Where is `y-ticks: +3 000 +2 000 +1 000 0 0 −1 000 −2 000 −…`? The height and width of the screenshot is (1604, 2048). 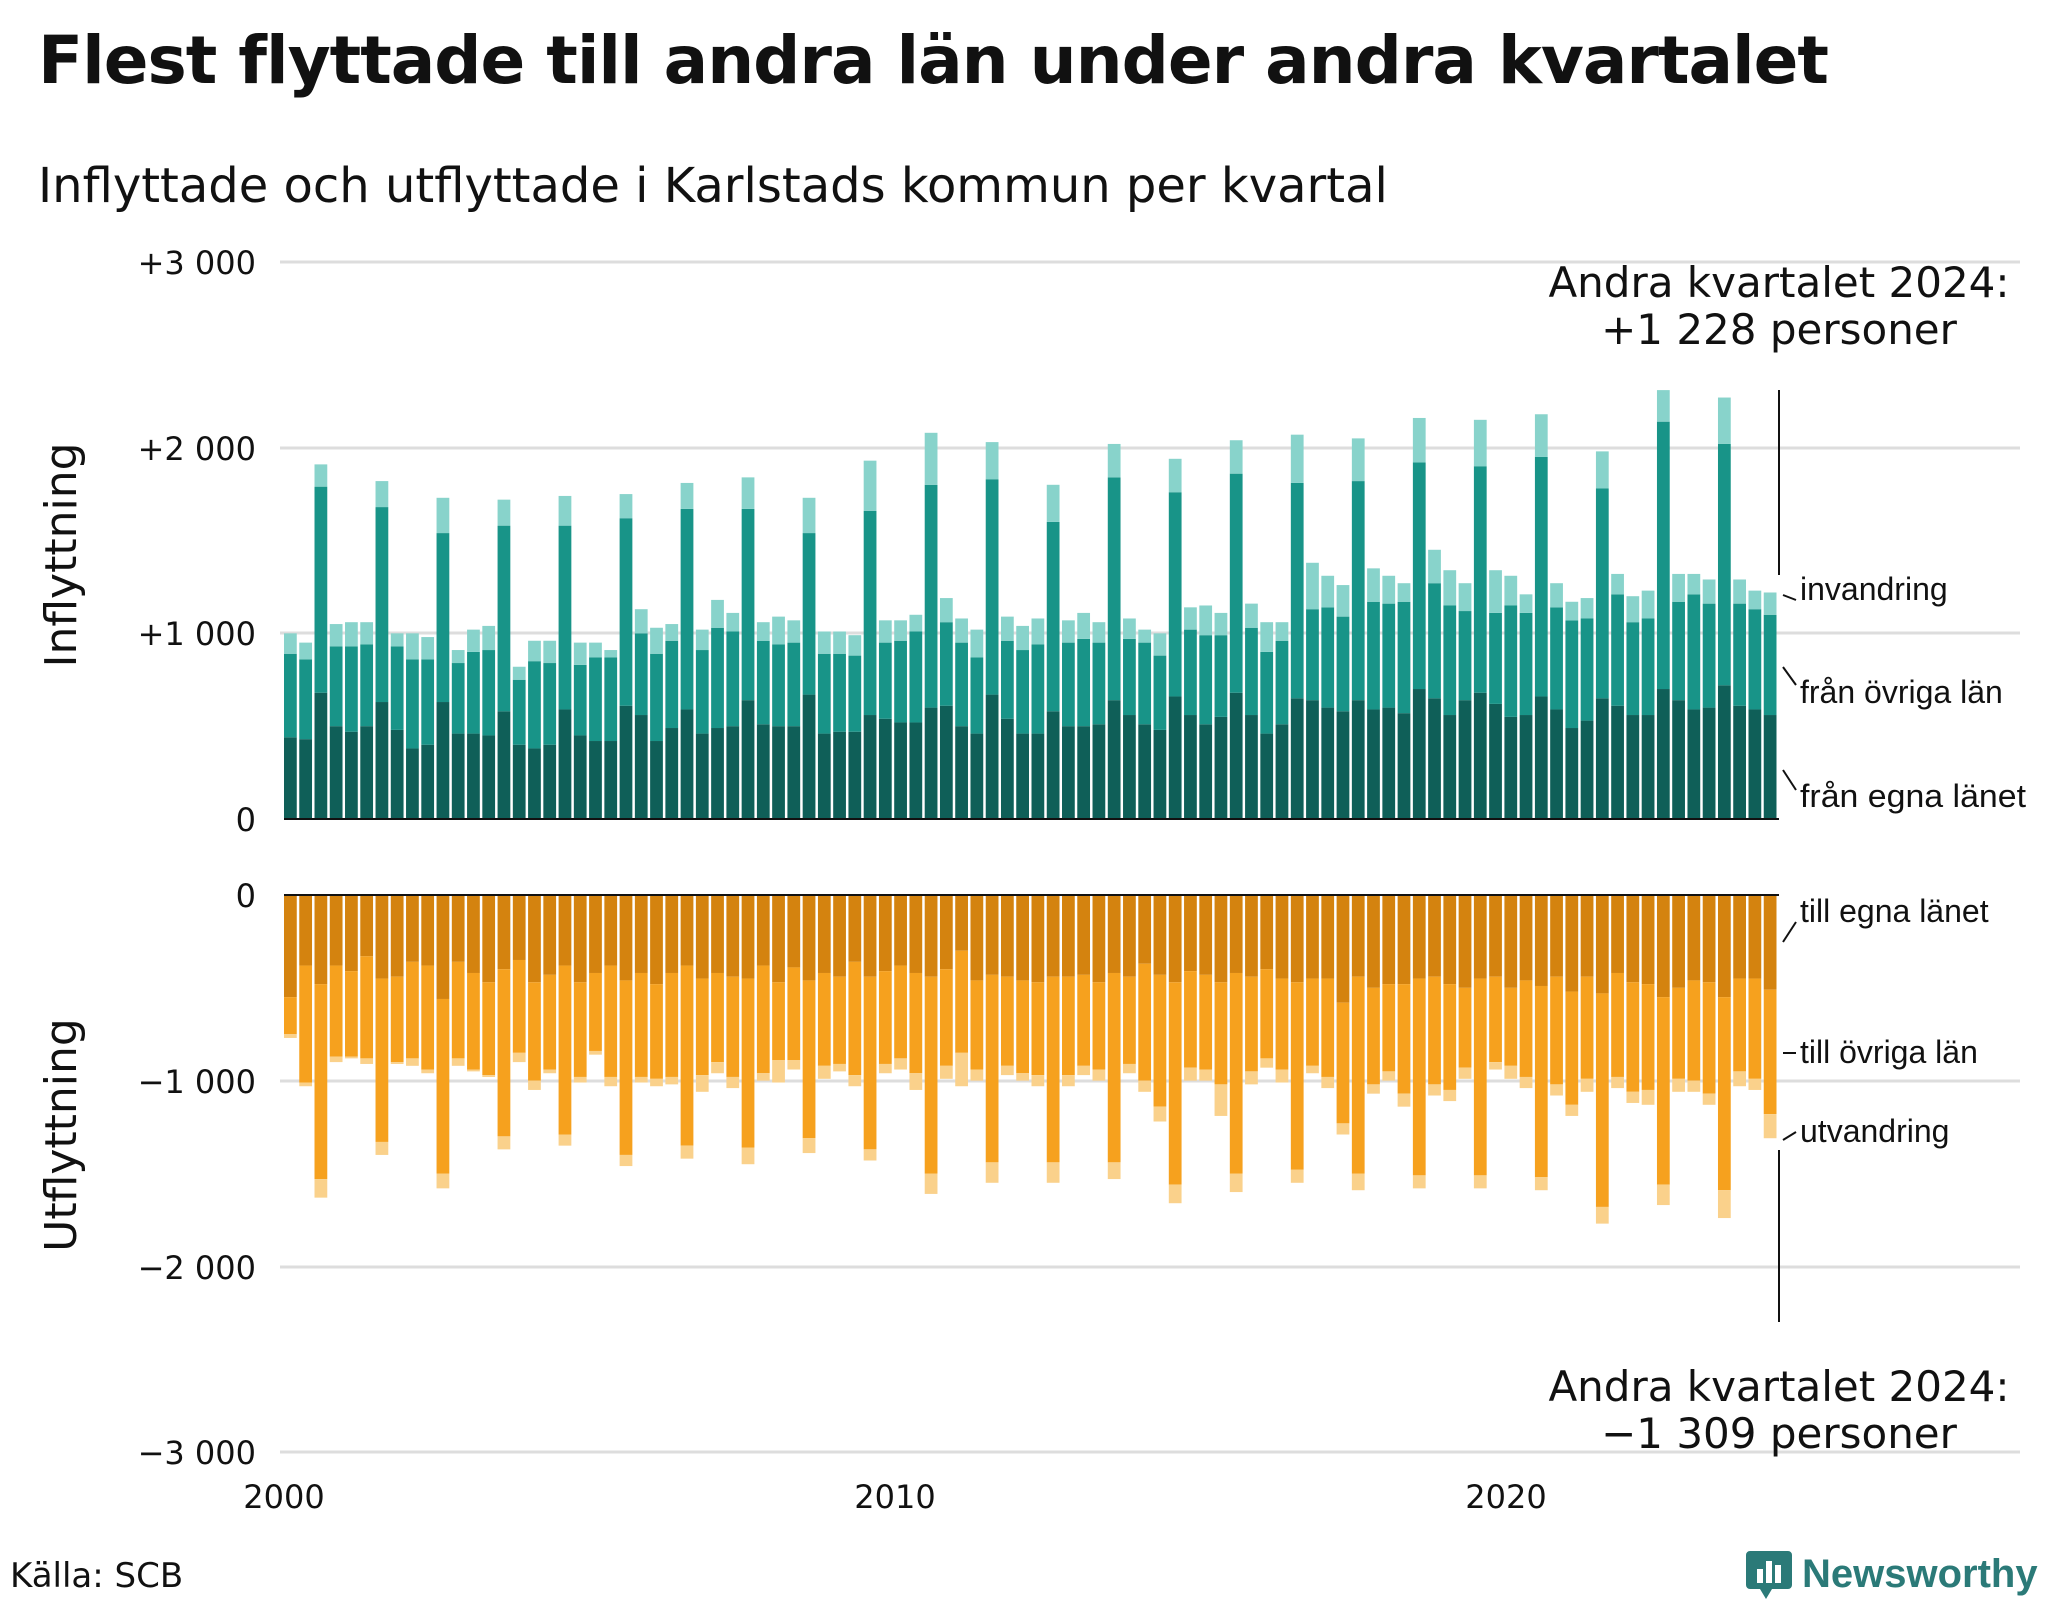
y-ticks: +3 000 +2 000 +1 000 0 0 −1 000 −2 000 −… is located at coordinates (197, 858).